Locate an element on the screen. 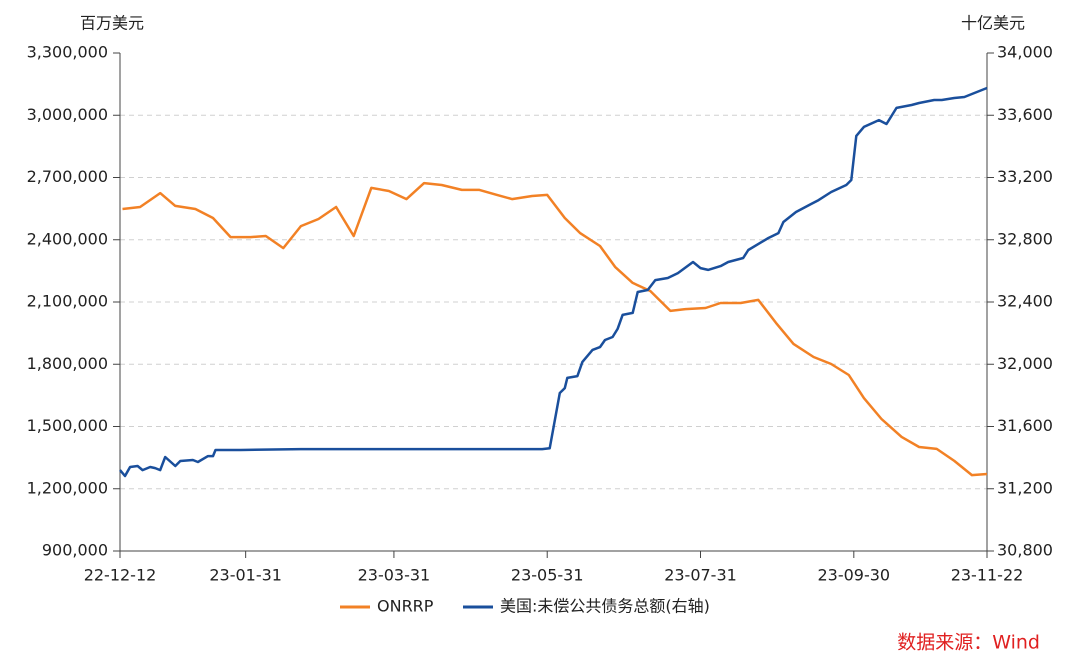 The height and width of the screenshot is (672, 1080). x-tick-label: 23-07-31 is located at coordinates (700, 575).